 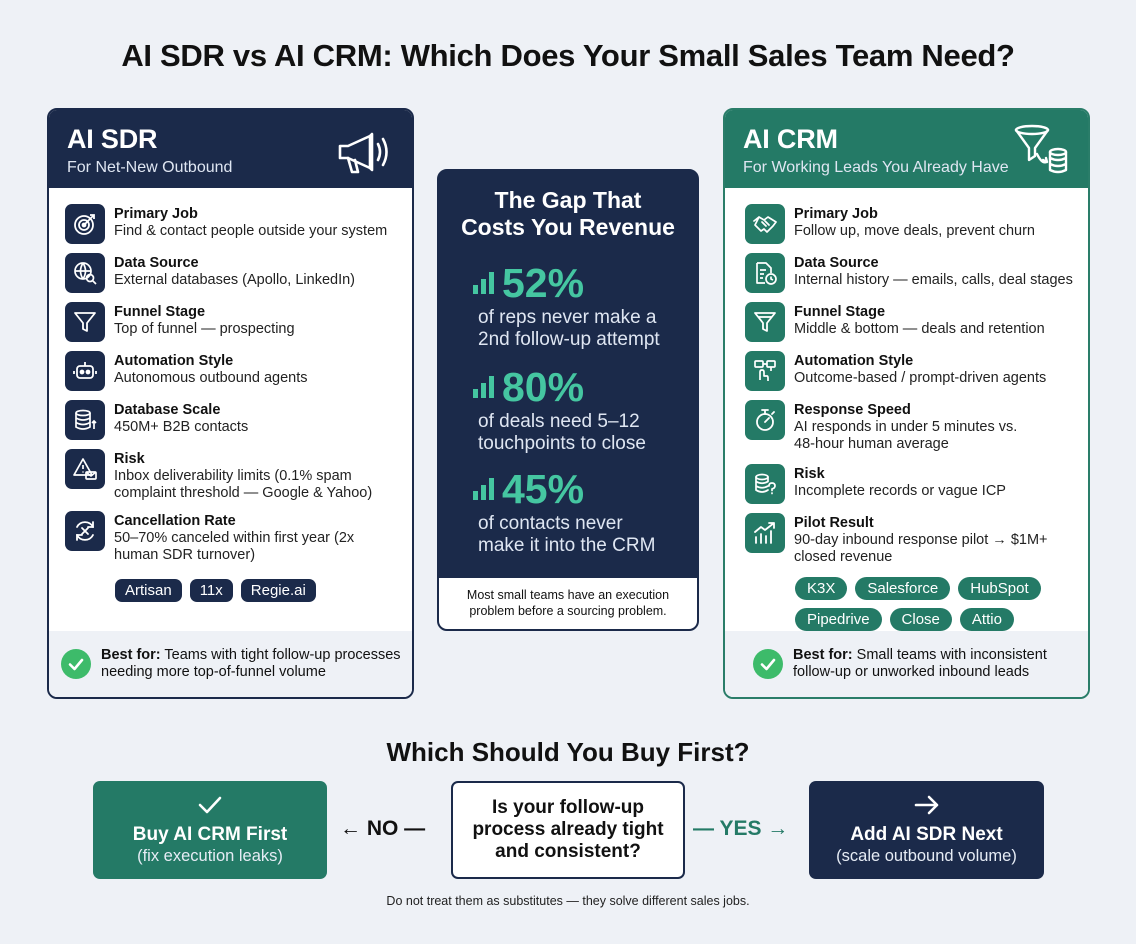 What do you see at coordinates (148, 590) in the screenshot?
I see `vendor-chip: Artisan` at bounding box center [148, 590].